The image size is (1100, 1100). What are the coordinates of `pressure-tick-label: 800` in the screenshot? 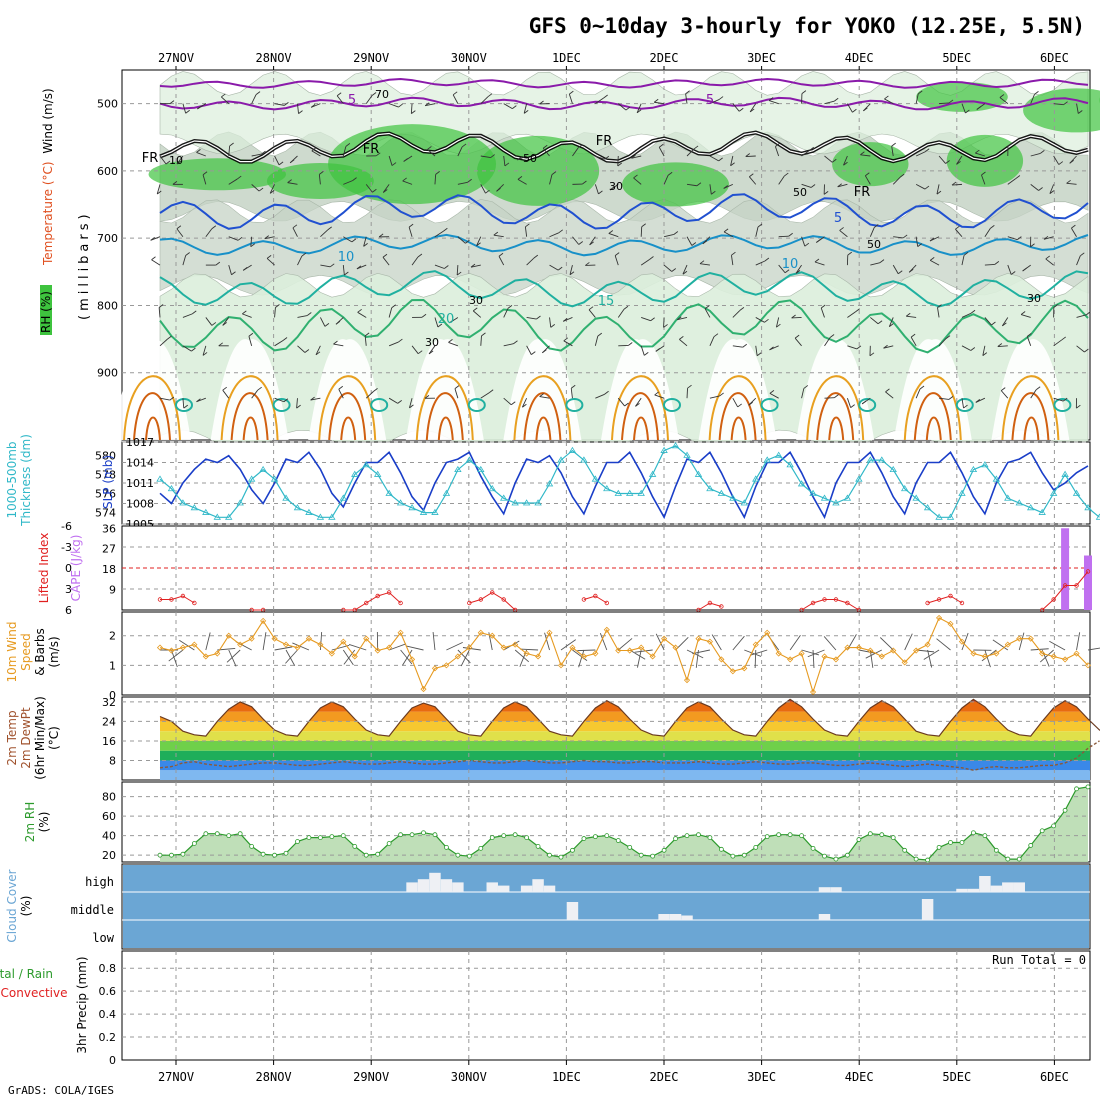 It's located at (107, 305).